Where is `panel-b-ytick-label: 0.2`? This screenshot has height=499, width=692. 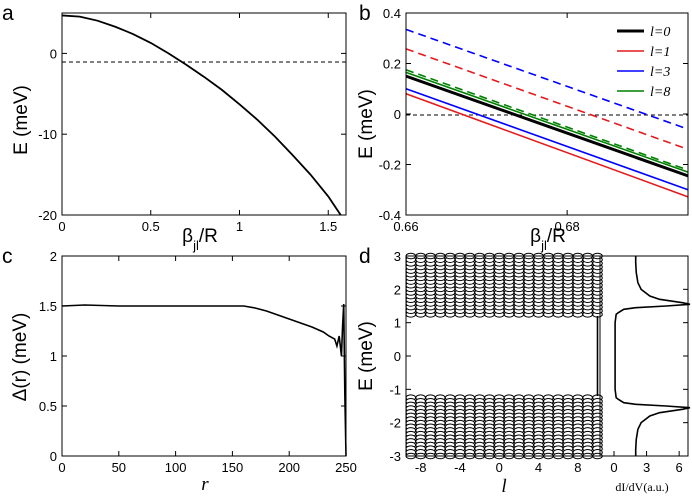
panel-b-ytick-label: 0.2 is located at coordinates (392, 64).